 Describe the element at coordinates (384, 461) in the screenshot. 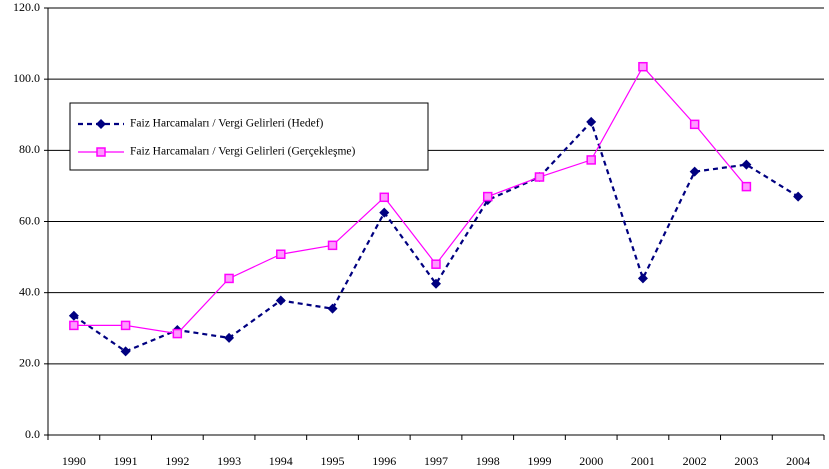

I see `x-tick-label: 1996` at that location.